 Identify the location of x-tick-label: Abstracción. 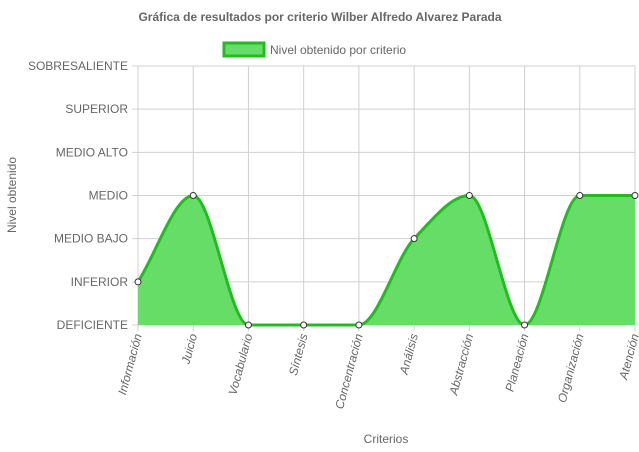
(461, 364).